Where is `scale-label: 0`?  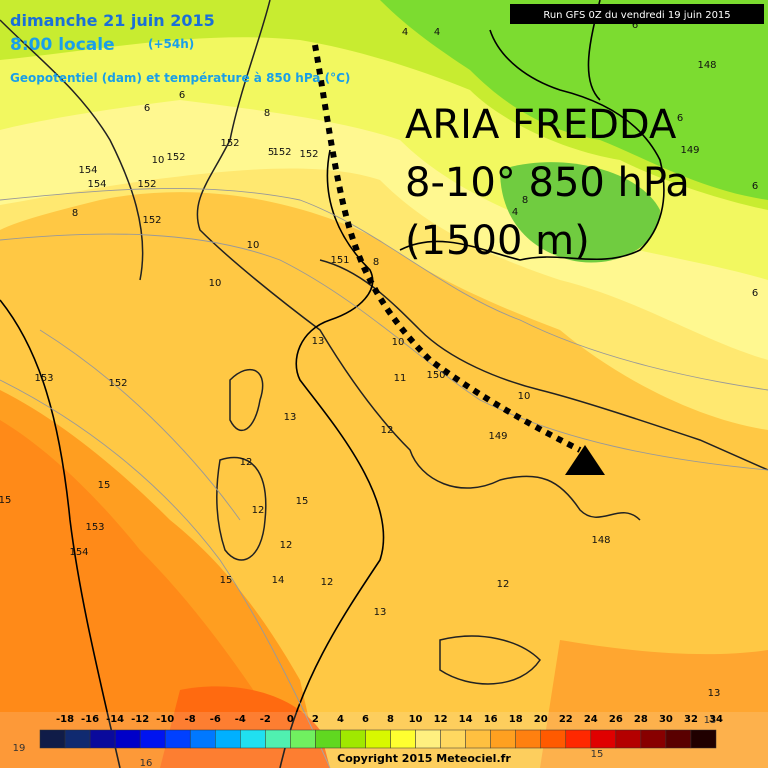
scale-label: 0 is located at coordinates (290, 719).